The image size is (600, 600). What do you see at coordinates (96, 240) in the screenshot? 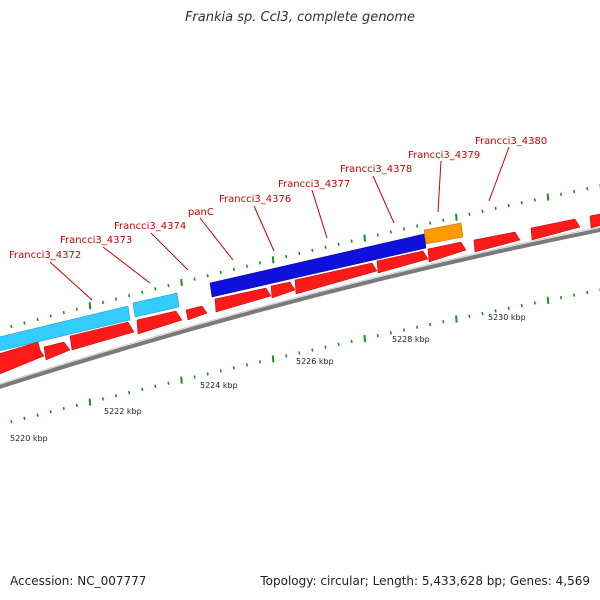
I see `gene-label: Francci3_4373` at bounding box center [96, 240].